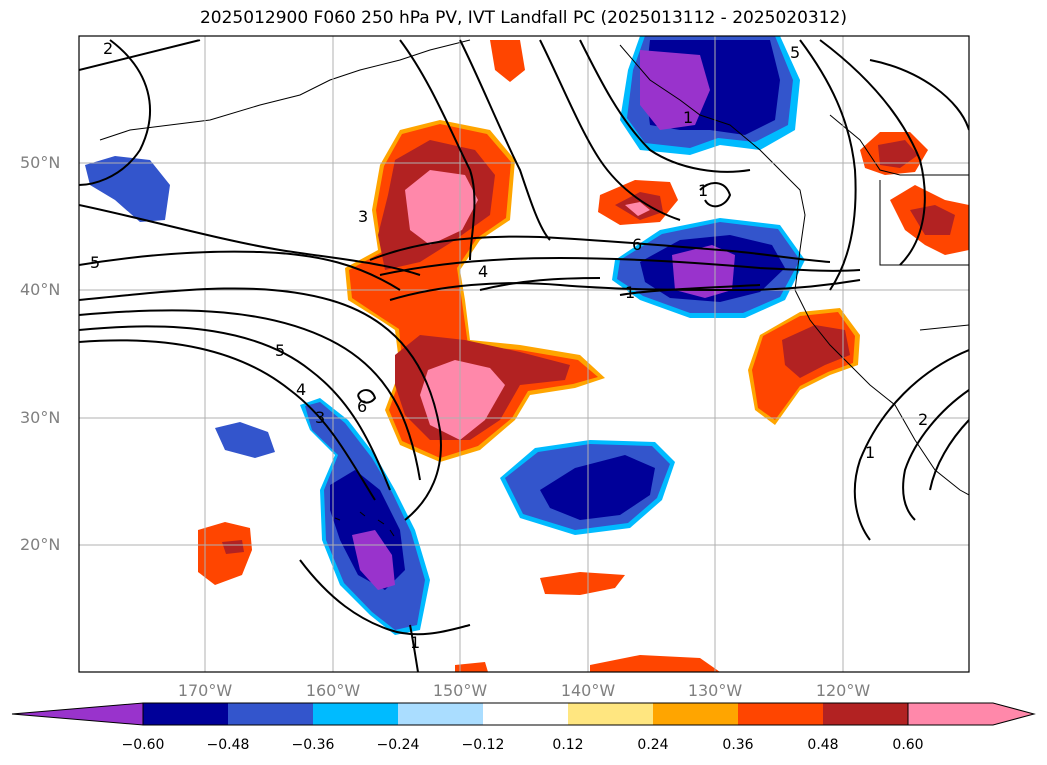  I want to click on colorbar-tick-label: 0.36, so click(738, 745).